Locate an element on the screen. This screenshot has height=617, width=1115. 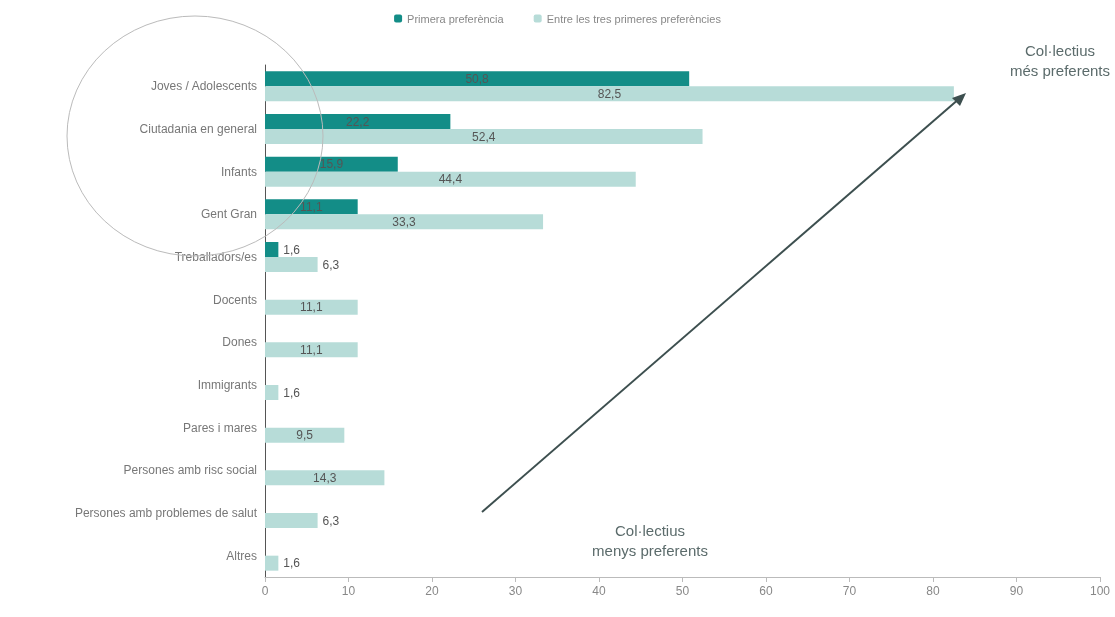
data-label: 15,9 is located at coordinates (331, 164).